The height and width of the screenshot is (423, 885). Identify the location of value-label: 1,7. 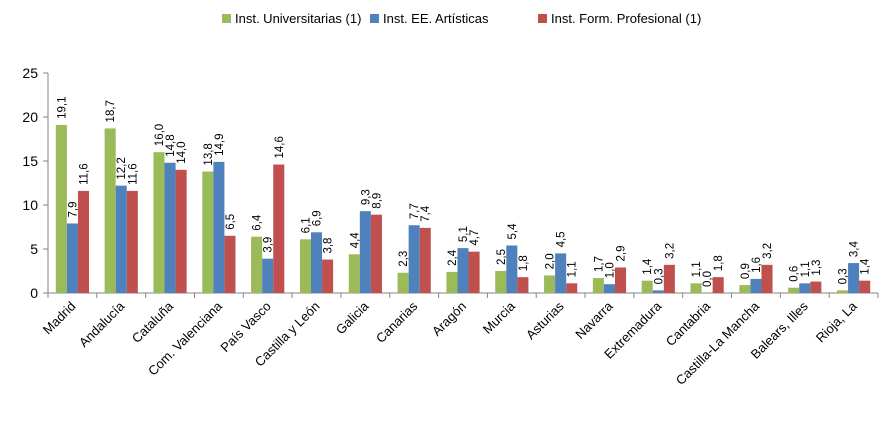
(599, 264).